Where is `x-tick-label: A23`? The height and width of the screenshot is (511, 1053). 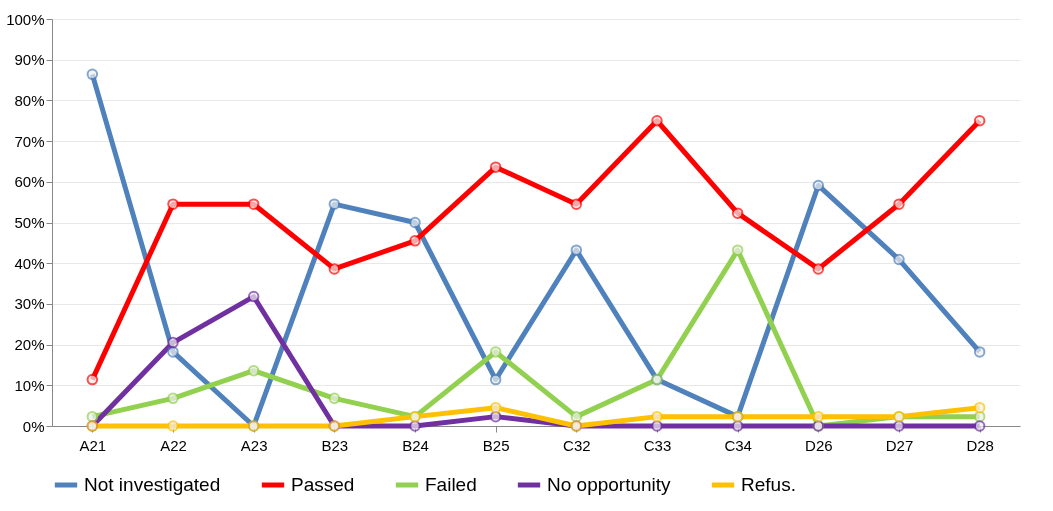
x-tick-label: A23 is located at coordinates (254, 445).